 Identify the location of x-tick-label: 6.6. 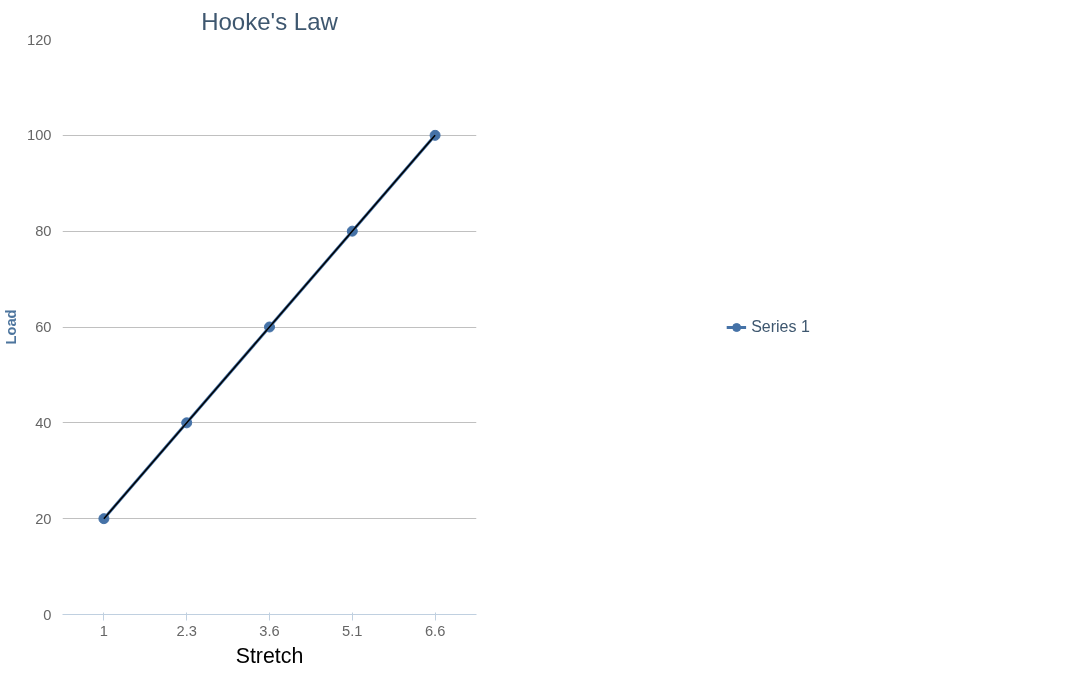
(435, 630).